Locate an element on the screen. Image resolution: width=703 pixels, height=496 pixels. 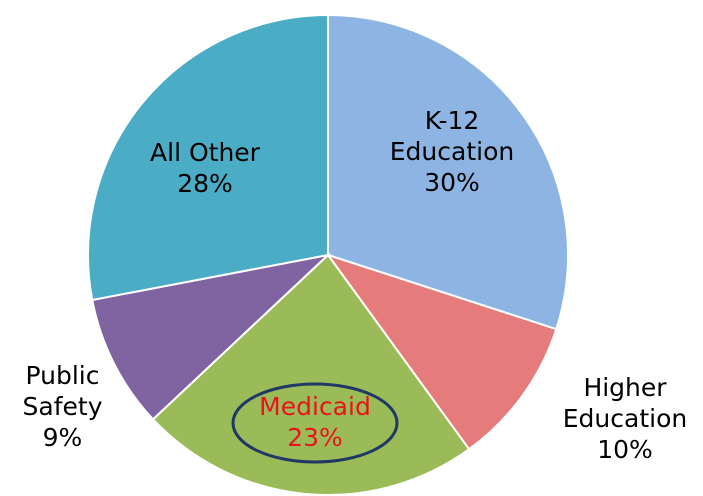
slice-label: K-12 Education 30% is located at coordinates (452, 151).